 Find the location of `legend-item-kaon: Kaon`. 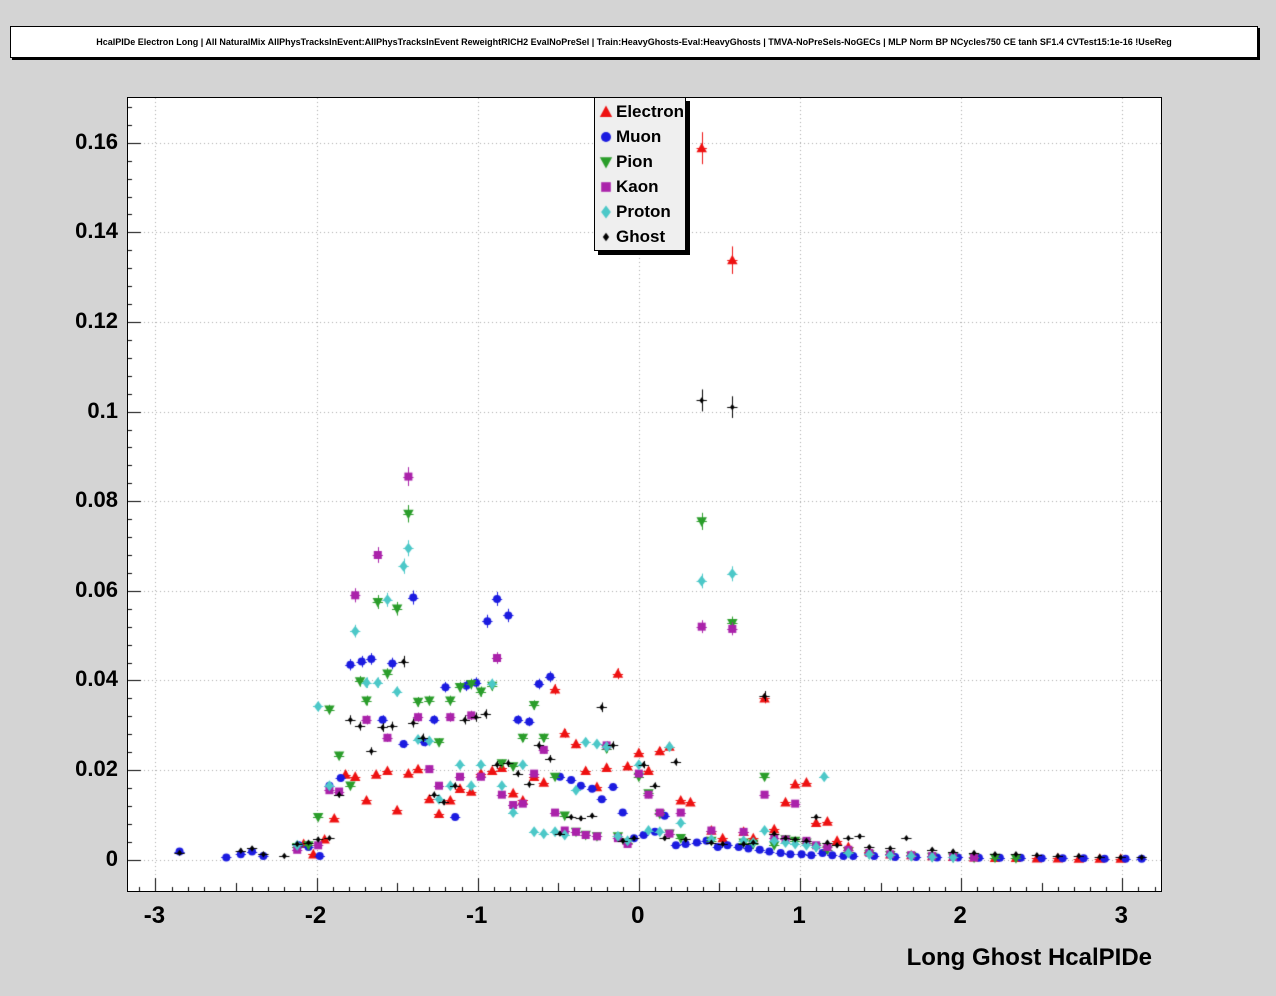

legend-item-kaon: Kaon is located at coordinates (640, 186).